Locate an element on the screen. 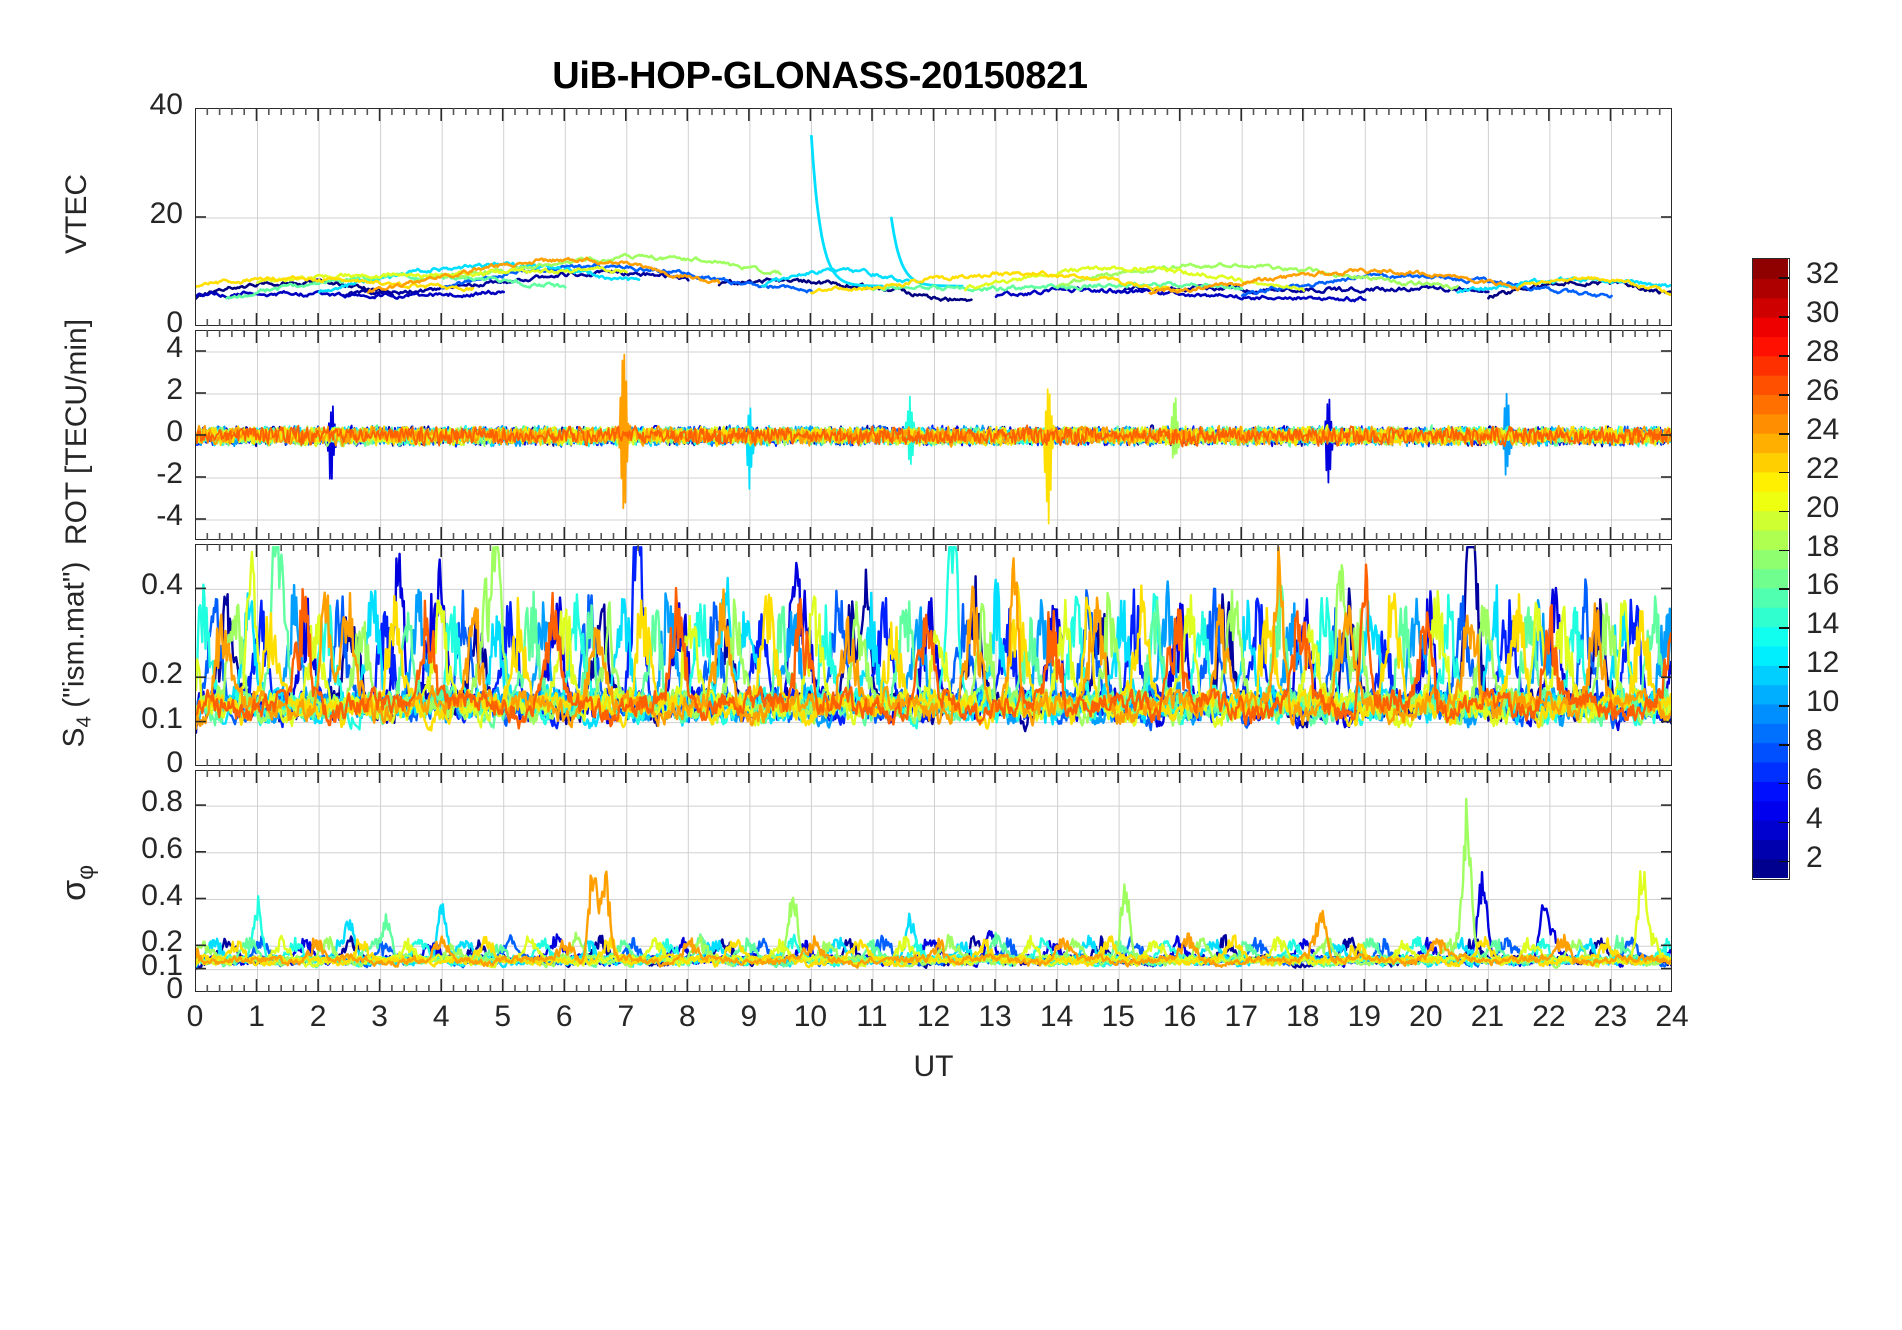 Image resolution: width=1902 pixels, height=1330 pixels. xtick-7: 7 is located at coordinates (626, 1016).